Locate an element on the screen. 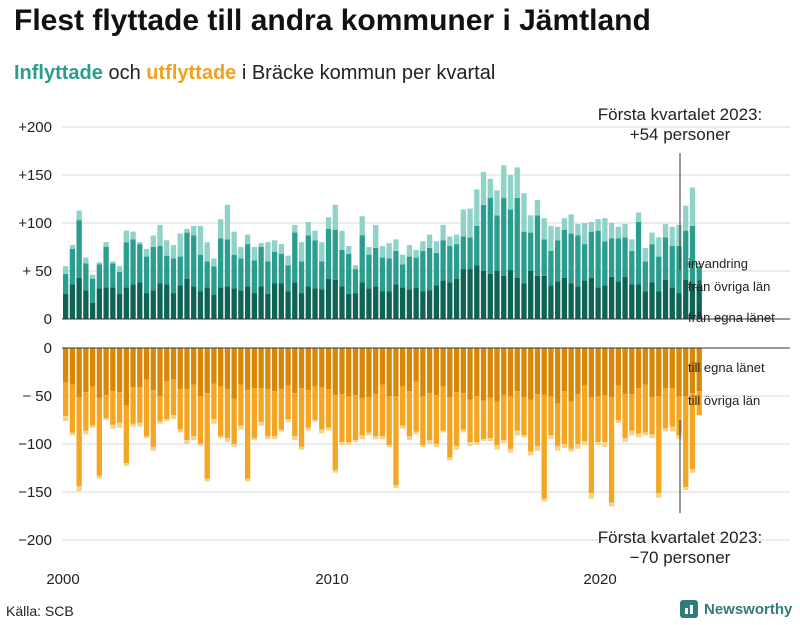  y-tick-label-bottom: − 50 is located at coordinates (37, 396).